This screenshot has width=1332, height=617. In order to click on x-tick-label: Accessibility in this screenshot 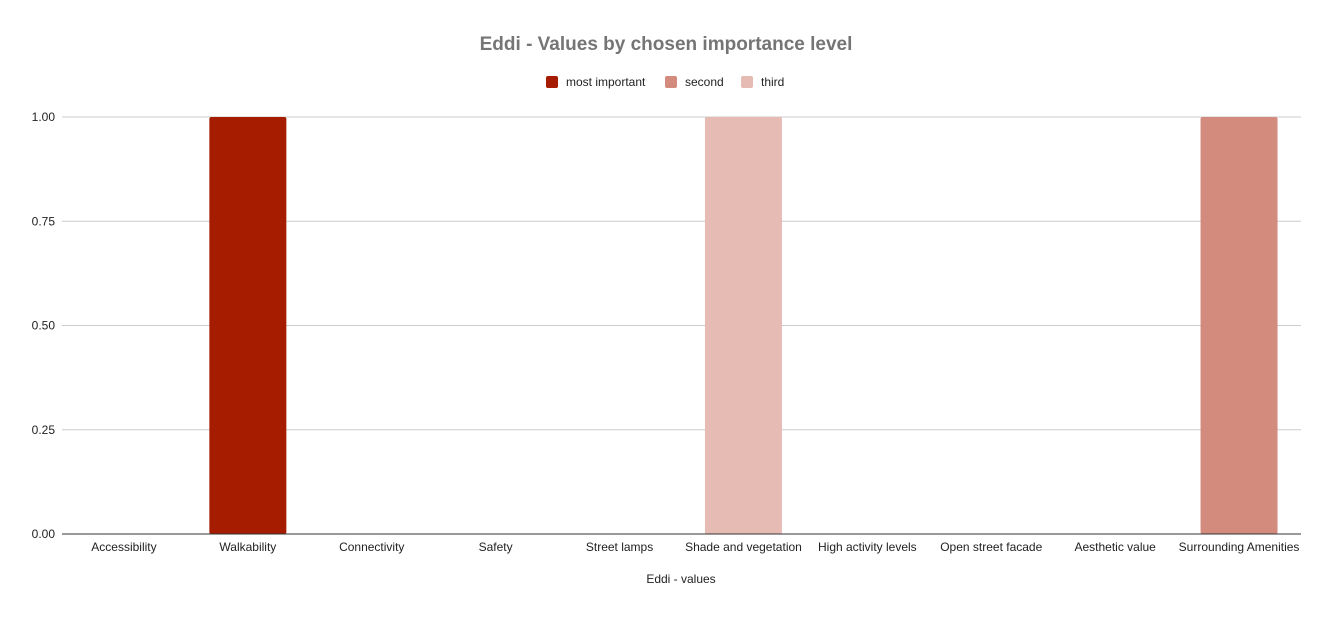, I will do `click(123, 547)`.